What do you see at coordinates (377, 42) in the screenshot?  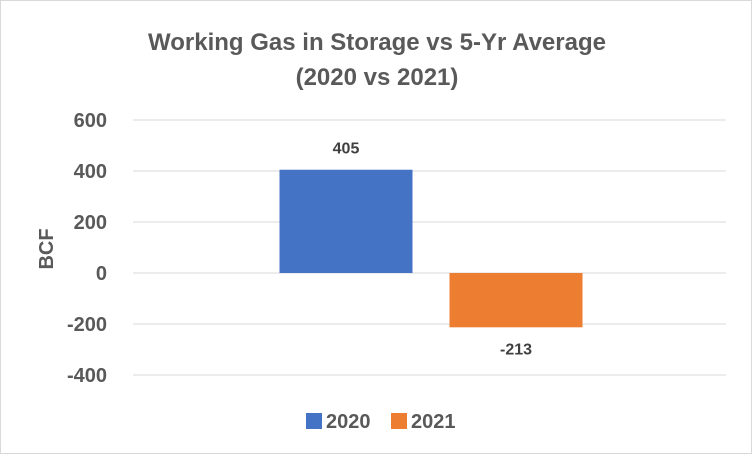 I see `chart-title: Working Gas in Storage vs 5-Yr Average` at bounding box center [377, 42].